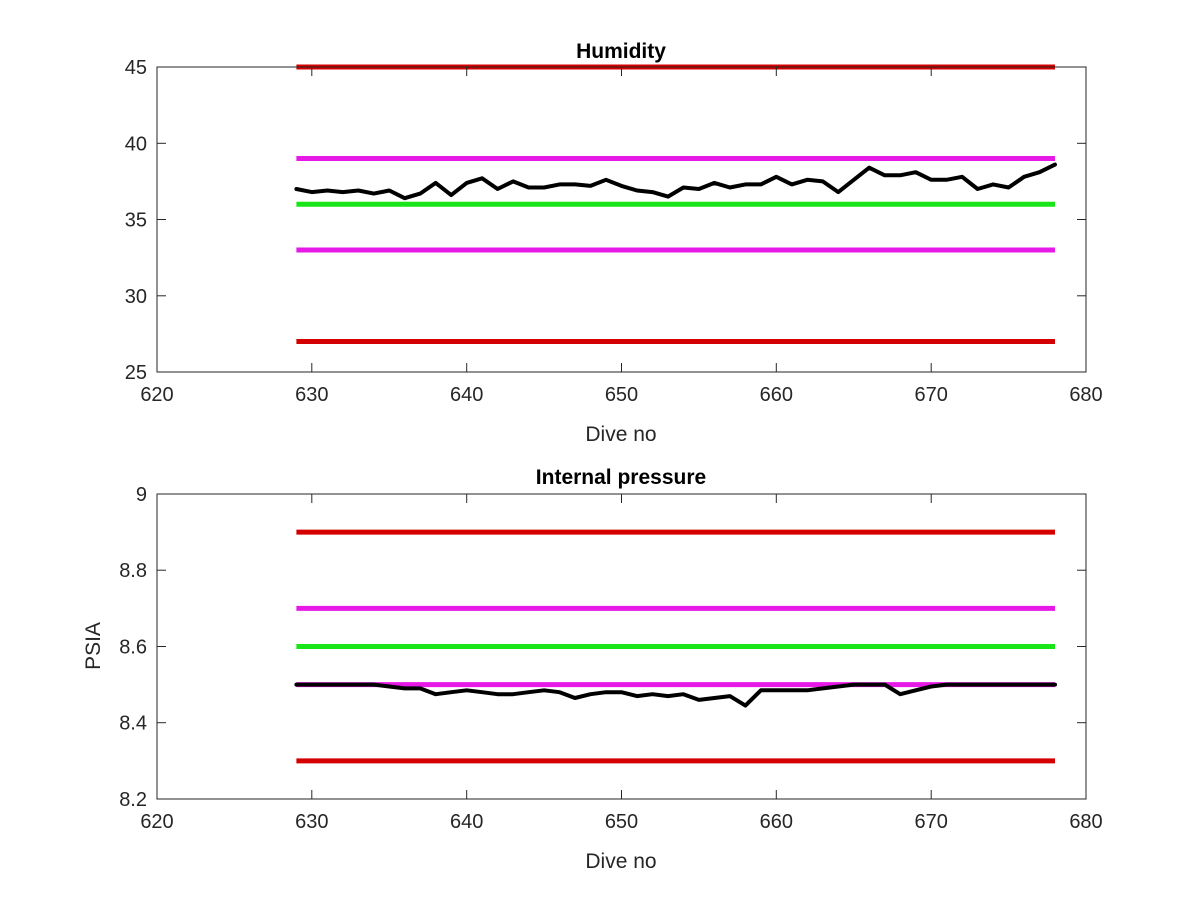 Image resolution: width=1200 pixels, height=900 pixels. Describe the element at coordinates (311, 822) in the screenshot. I see `internal-pressure-xtick-label: 630` at that location.